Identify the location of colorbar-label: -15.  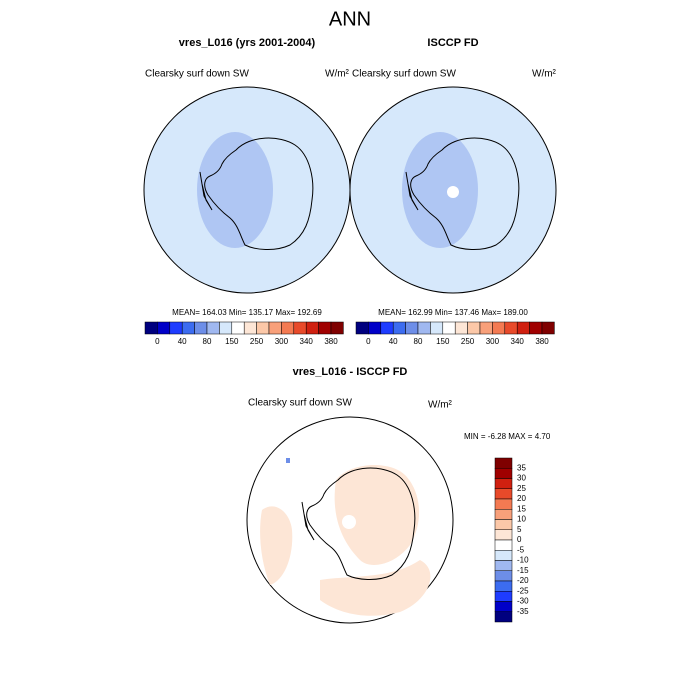
(523, 570).